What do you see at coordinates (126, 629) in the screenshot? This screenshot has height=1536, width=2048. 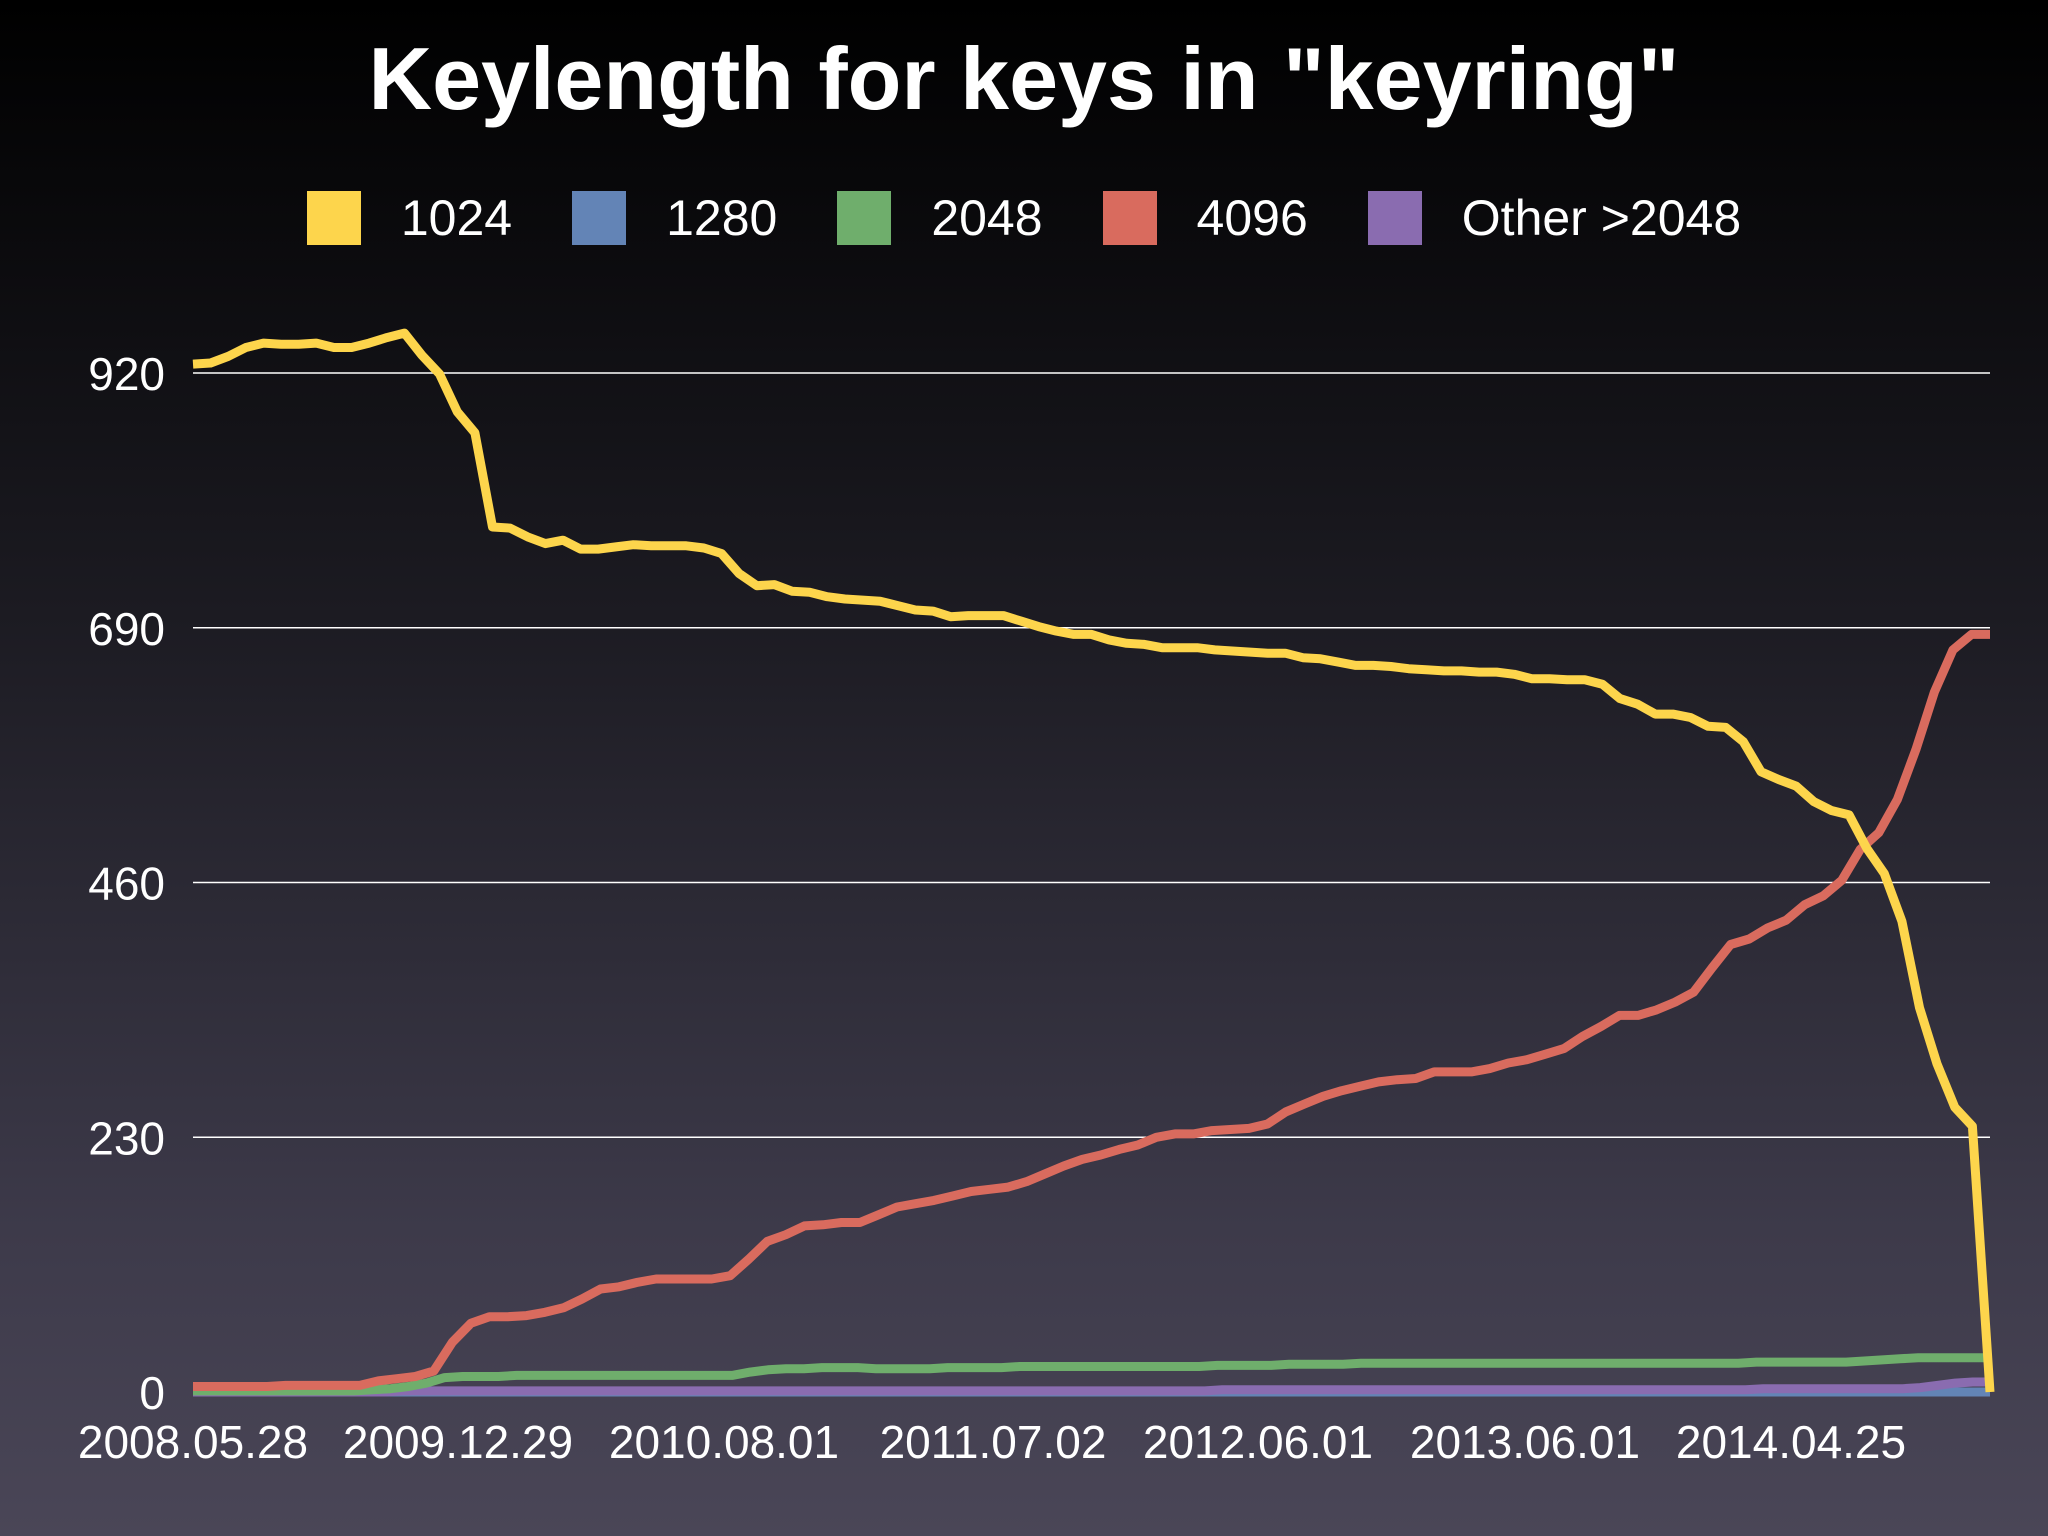 I see `y-tick-label: 690` at bounding box center [126, 629].